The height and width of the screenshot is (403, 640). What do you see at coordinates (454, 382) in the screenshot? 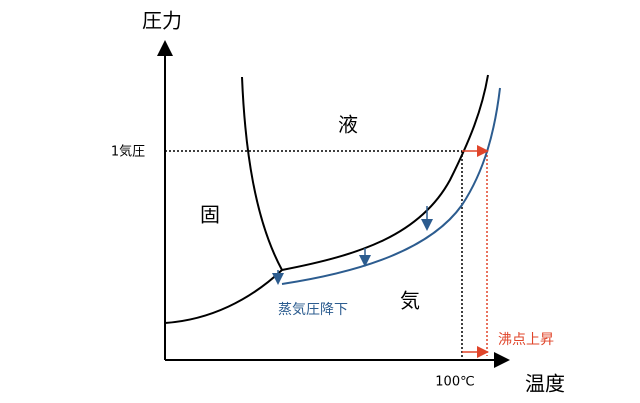
I see `temperature-mark: 100℃` at bounding box center [454, 382].